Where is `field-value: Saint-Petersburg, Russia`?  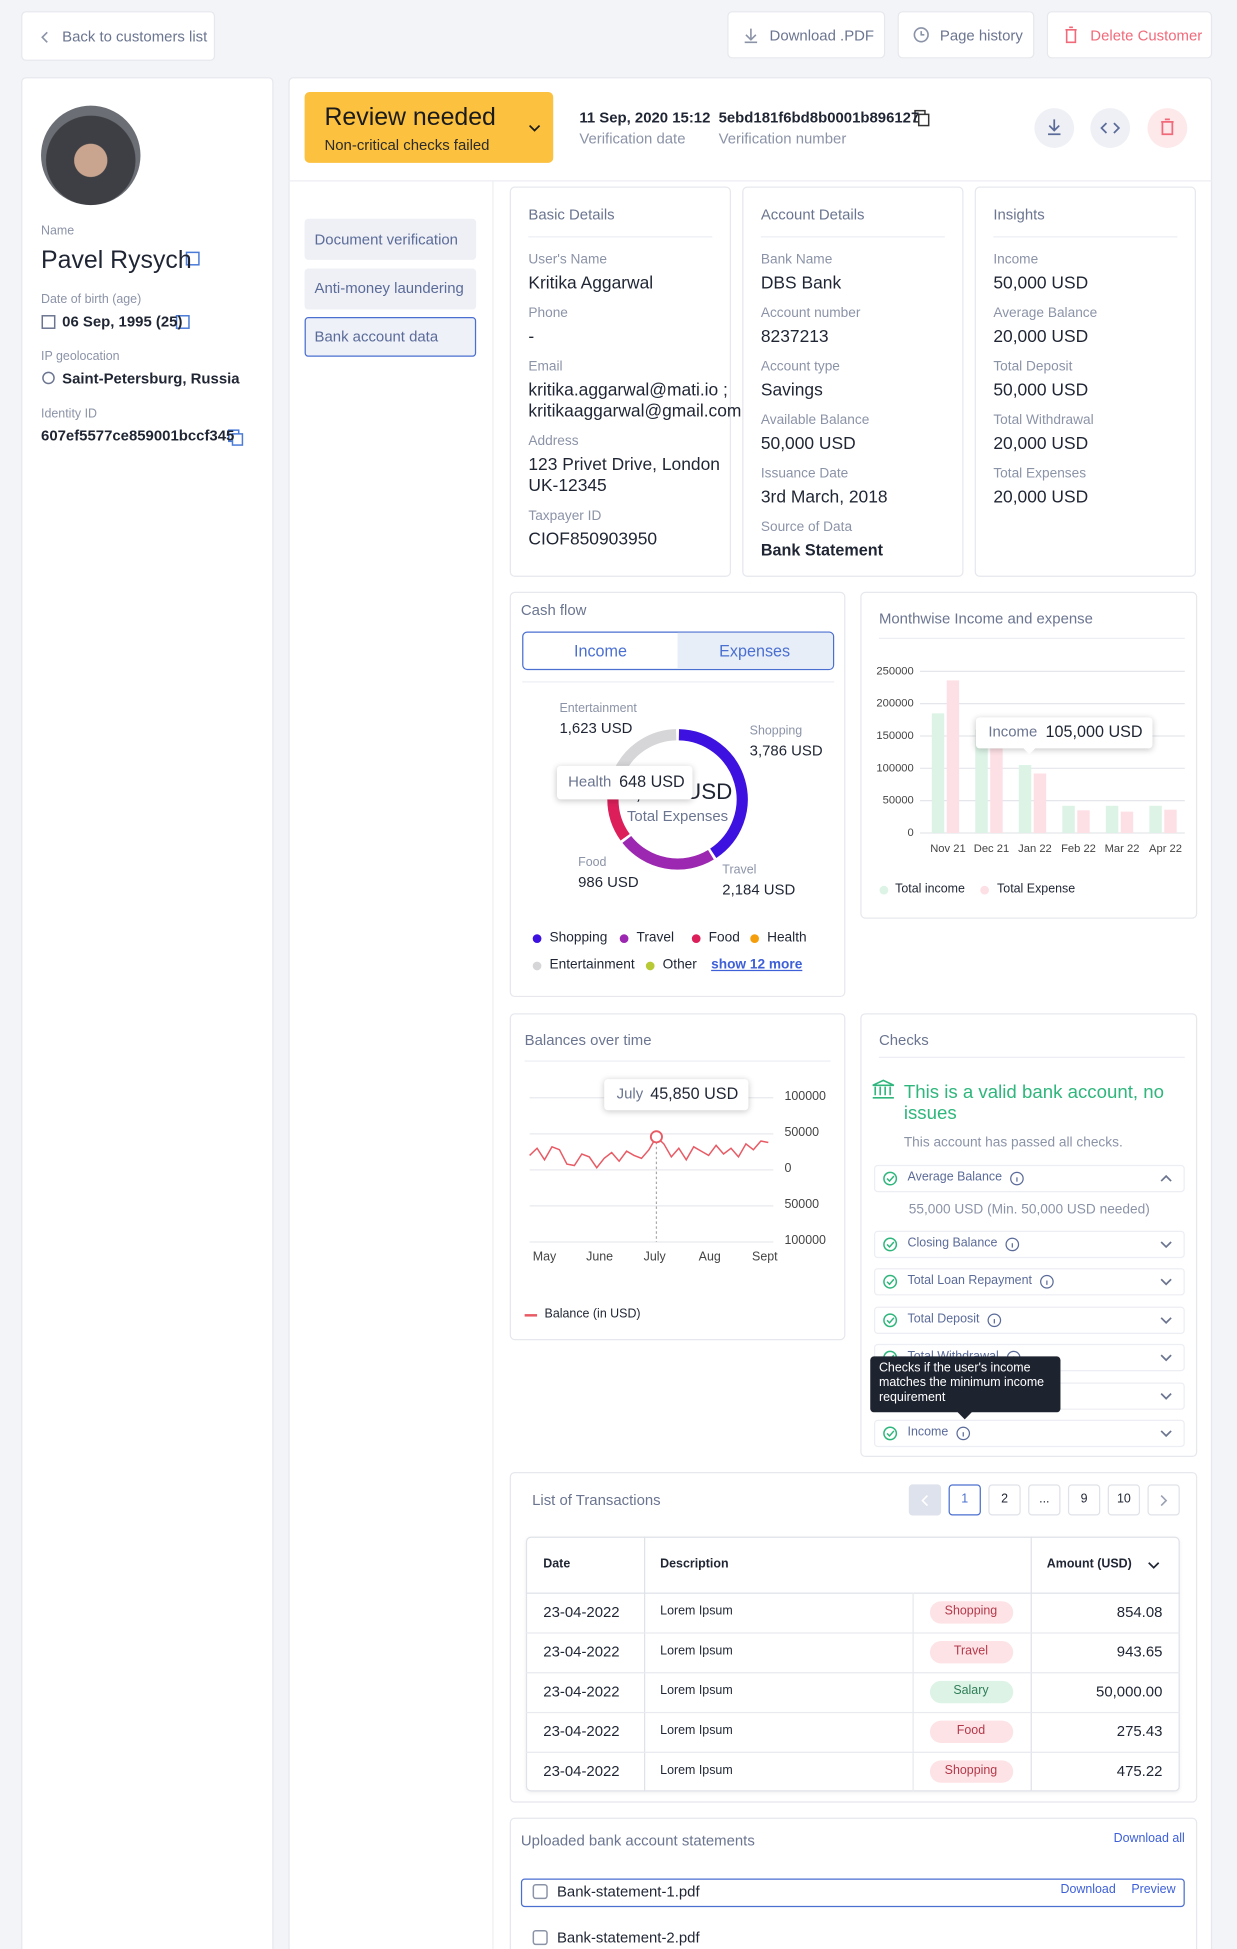 field-value: Saint-Petersburg, Russia is located at coordinates (151, 378).